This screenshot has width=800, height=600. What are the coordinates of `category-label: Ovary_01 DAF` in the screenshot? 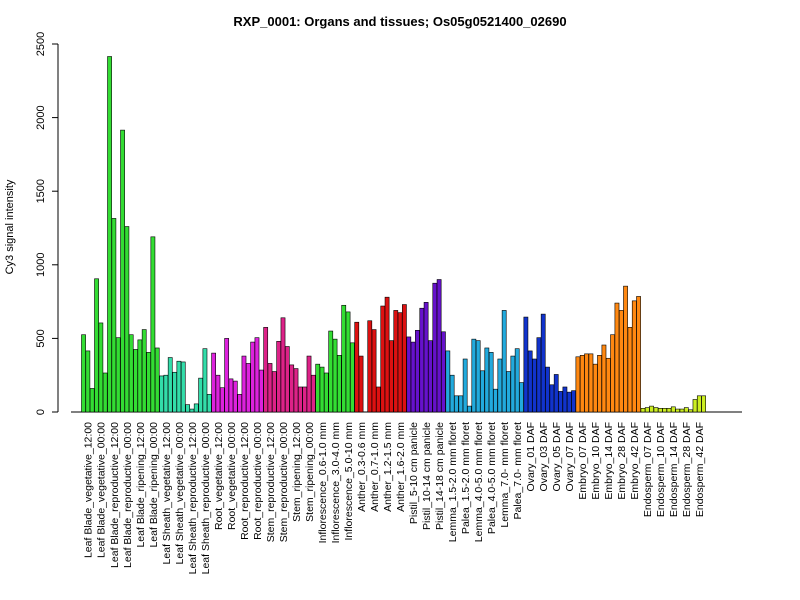 It's located at (531, 456).